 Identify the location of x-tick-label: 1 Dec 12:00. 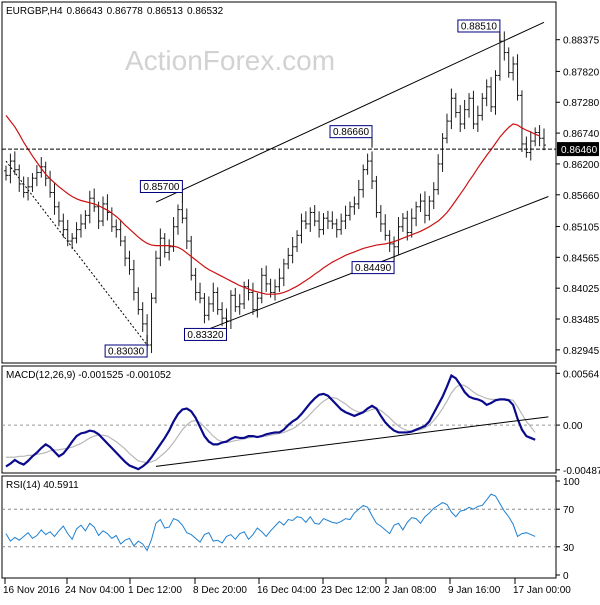
(155, 590).